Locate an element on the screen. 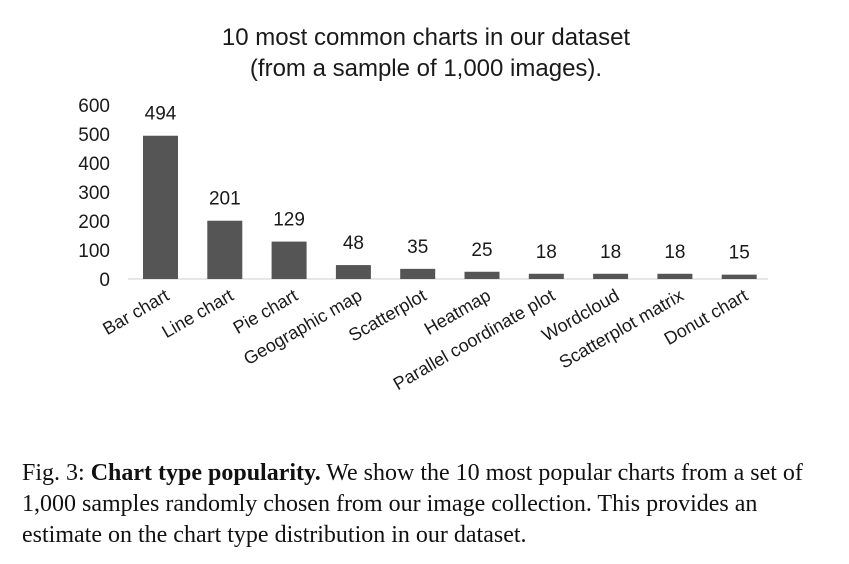  y-tick-label: 400 is located at coordinates (94, 164).